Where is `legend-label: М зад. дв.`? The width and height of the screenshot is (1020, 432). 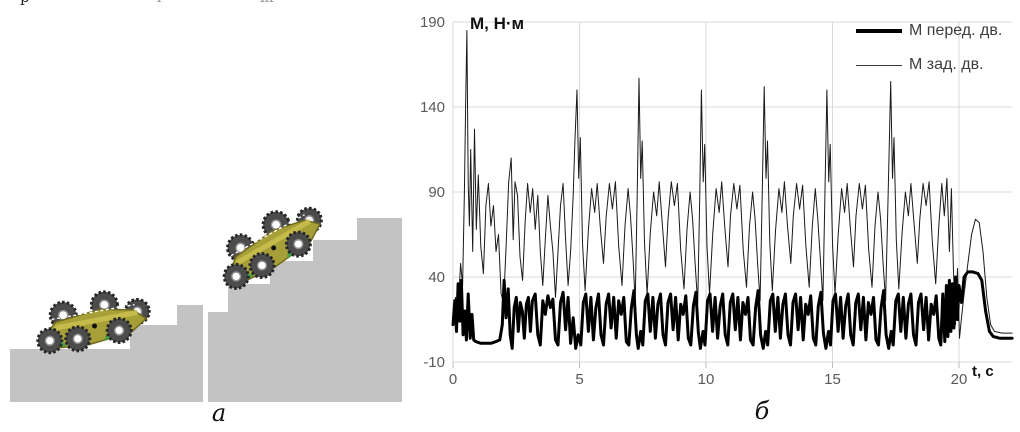 legend-label: М зад. дв. is located at coordinates (946, 64).